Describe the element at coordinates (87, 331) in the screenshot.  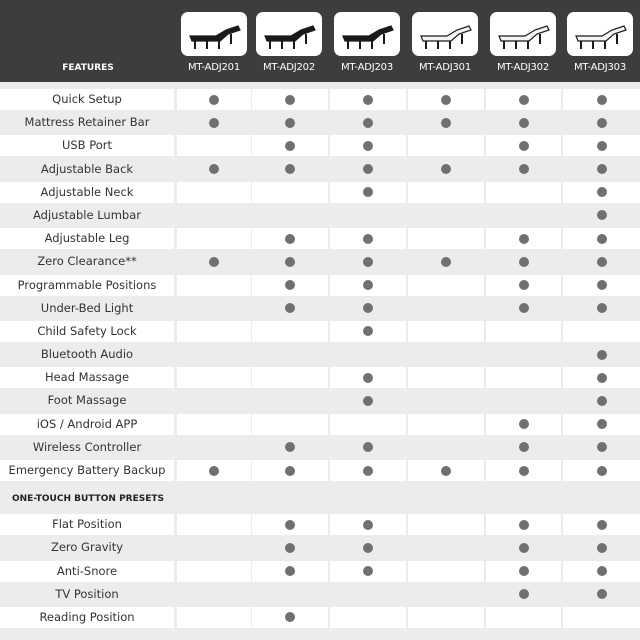
I see `feature-label: Child Safety Lock` at that location.